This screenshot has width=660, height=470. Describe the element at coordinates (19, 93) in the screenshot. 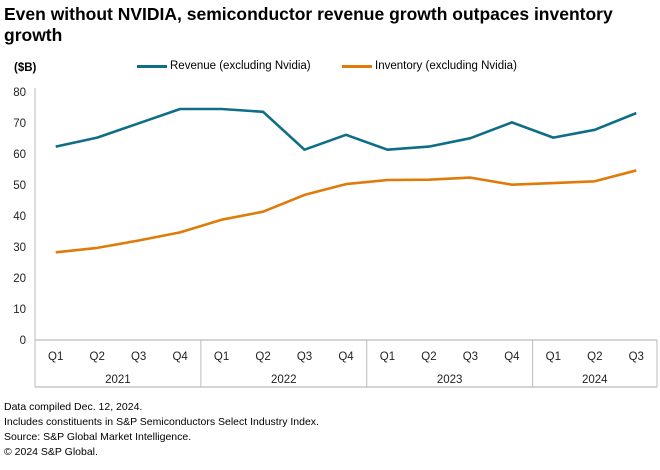

I see `y-tick-label: 80` at that location.